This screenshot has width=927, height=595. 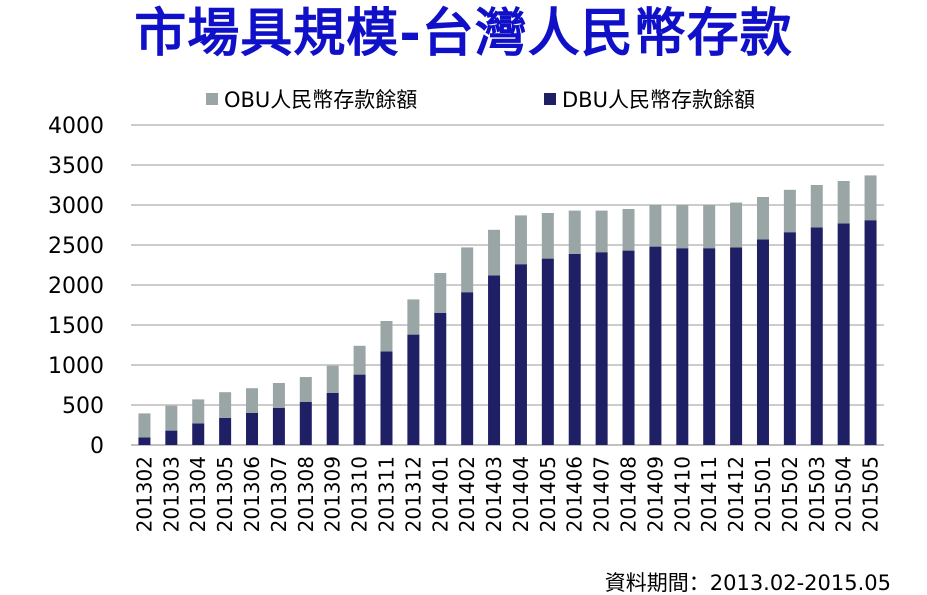 I want to click on x-tick-label: 201501, so click(x=763, y=494).